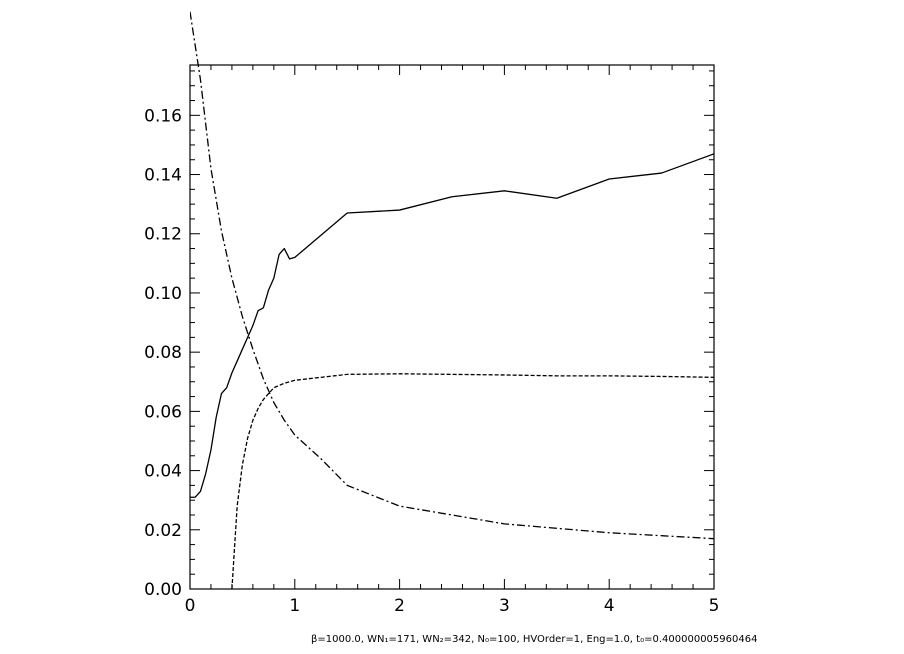  Describe the element at coordinates (504, 606) in the screenshot. I see `x-tick-label: 3` at that location.